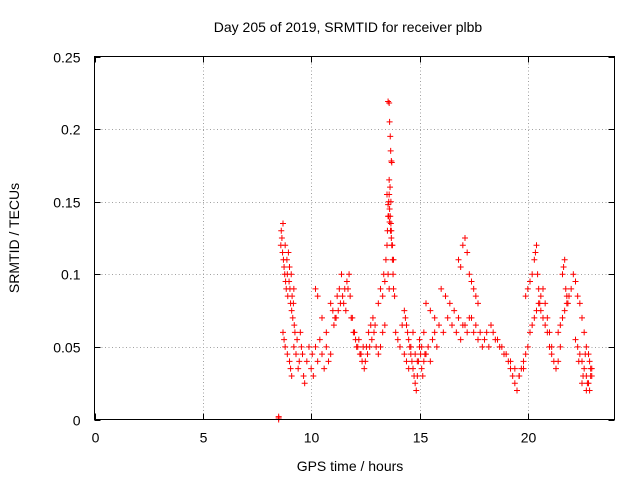 This screenshot has width=640, height=480. What do you see at coordinates (66, 203) in the screenshot?
I see `y-tick-label: 0.15` at bounding box center [66, 203].